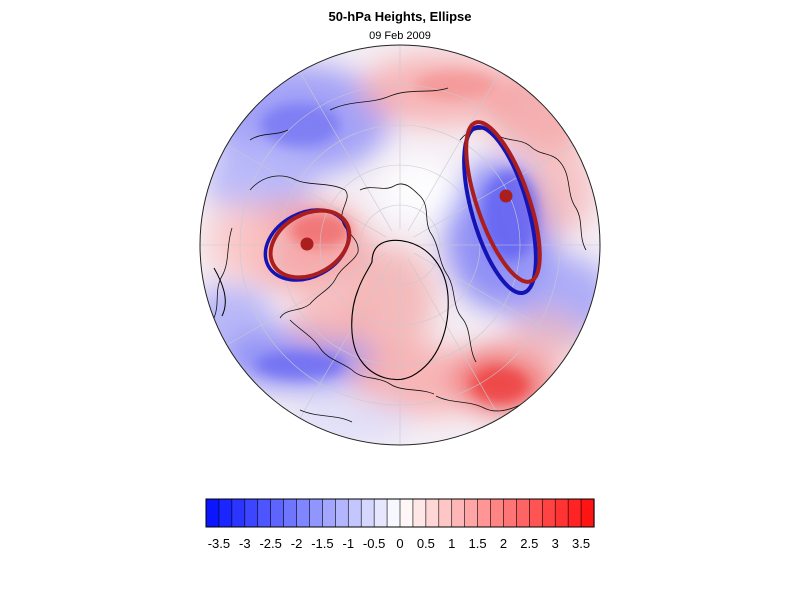 The height and width of the screenshot is (600, 800). Describe the element at coordinates (400, 309) in the screenshot. I see `reference-contour` at that location.